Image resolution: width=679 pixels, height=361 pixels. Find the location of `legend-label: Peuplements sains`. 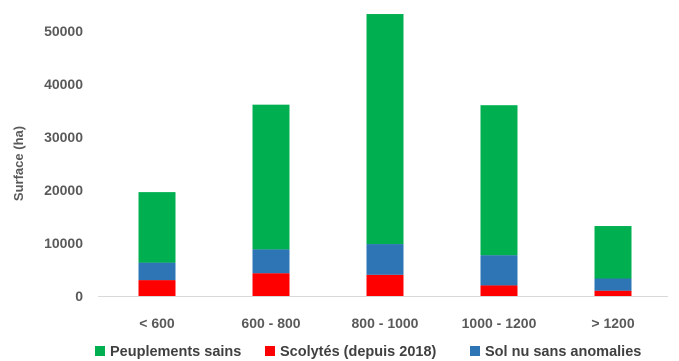

legend-label: Peuplements sains is located at coordinates (175, 352).